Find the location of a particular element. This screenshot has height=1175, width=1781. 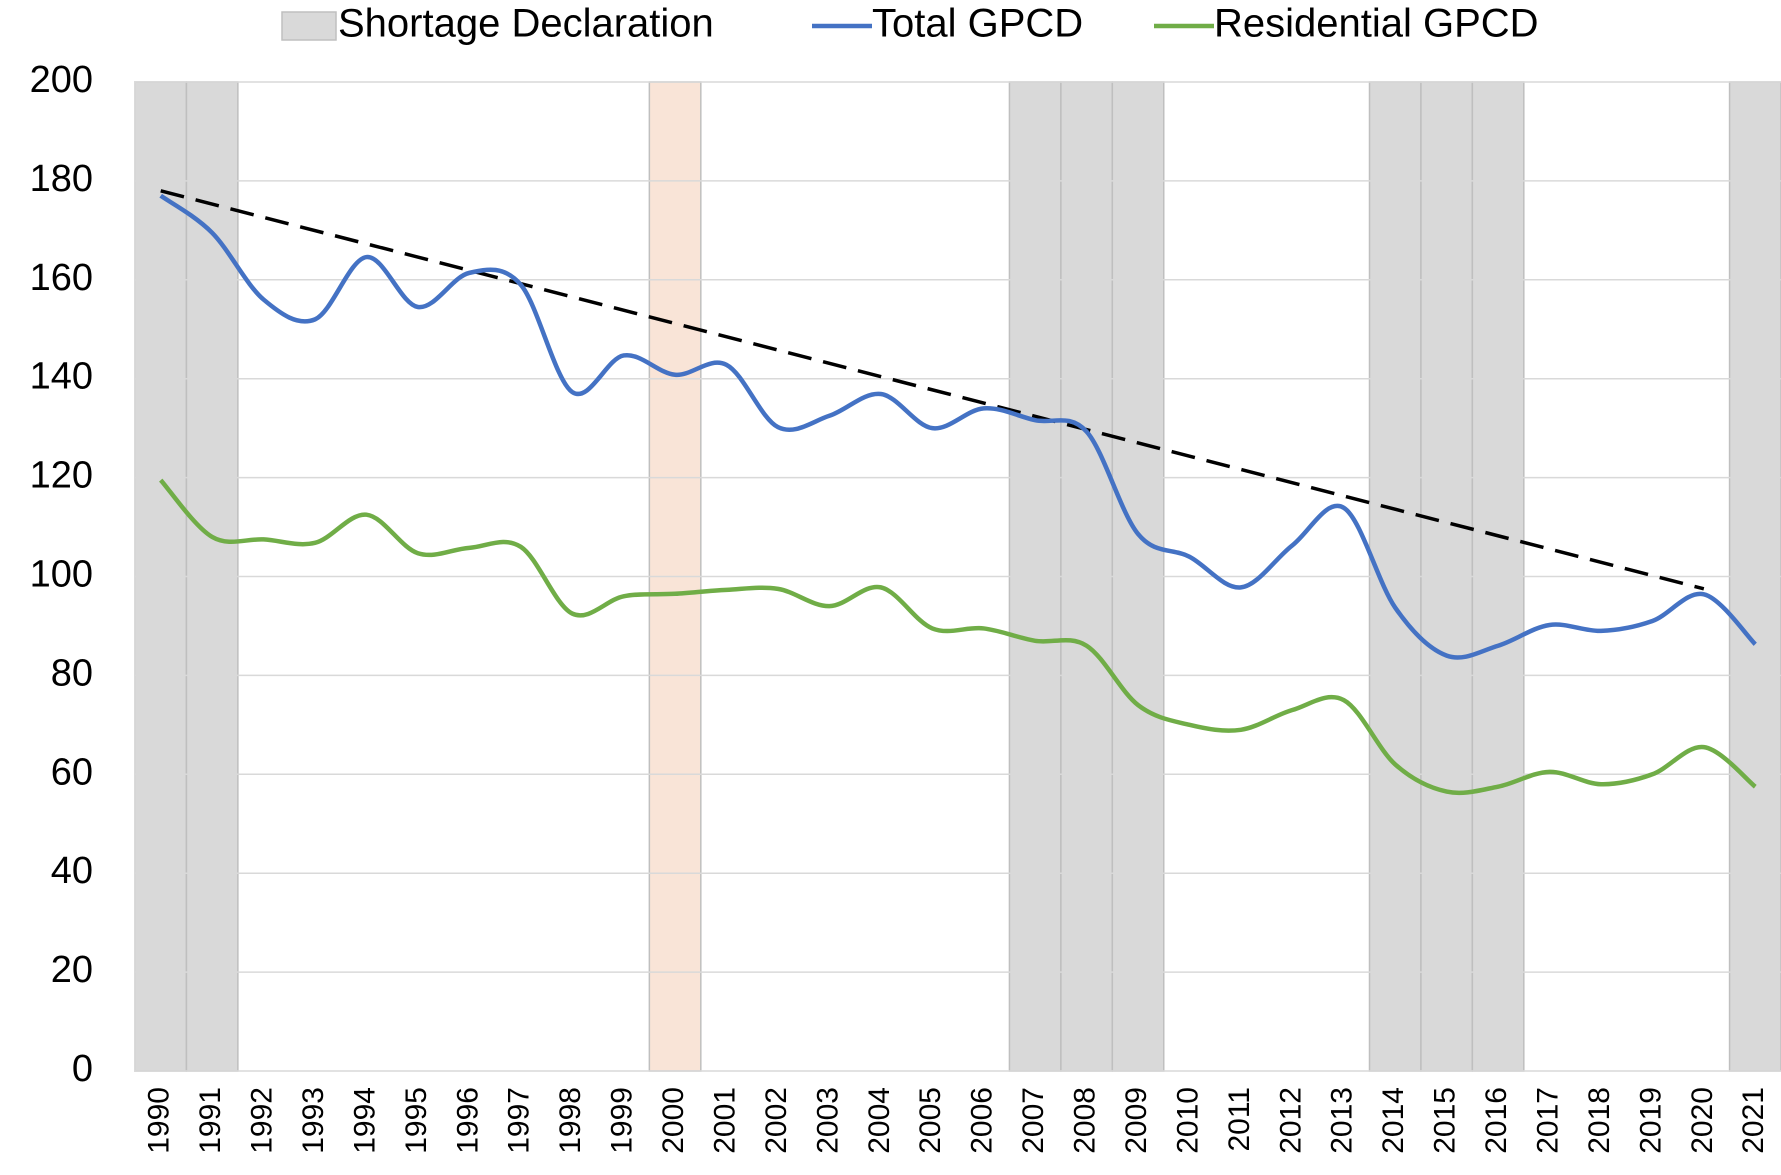

x-tick-label: 2021 is located at coordinates (1753, 1120).